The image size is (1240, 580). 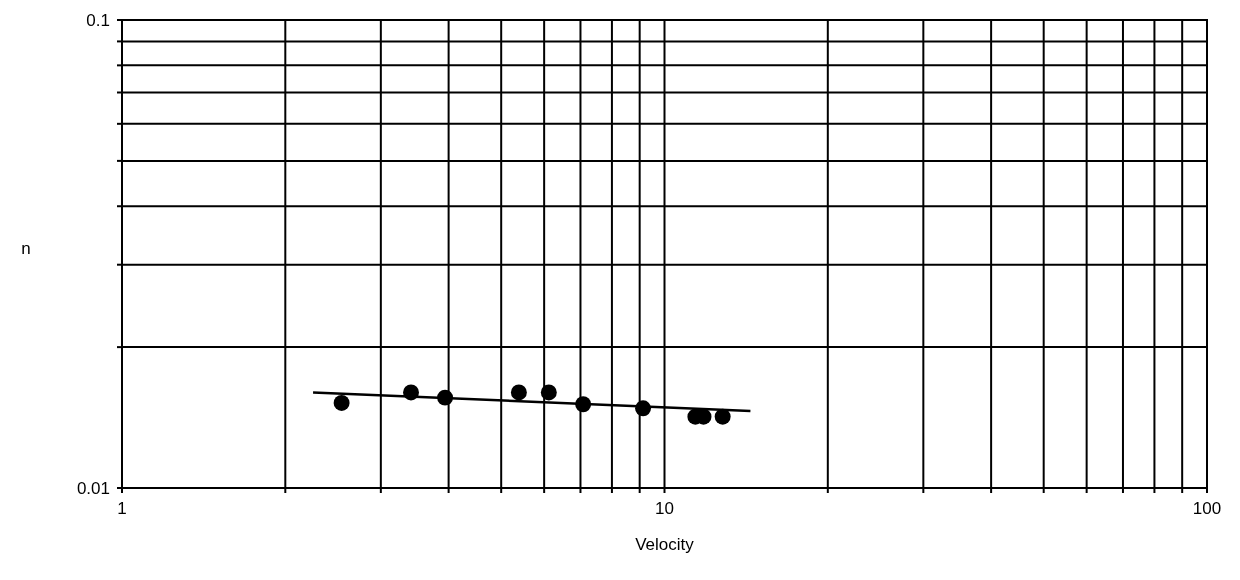 I want to click on y-tick-label: 0.1, so click(x=98, y=20).